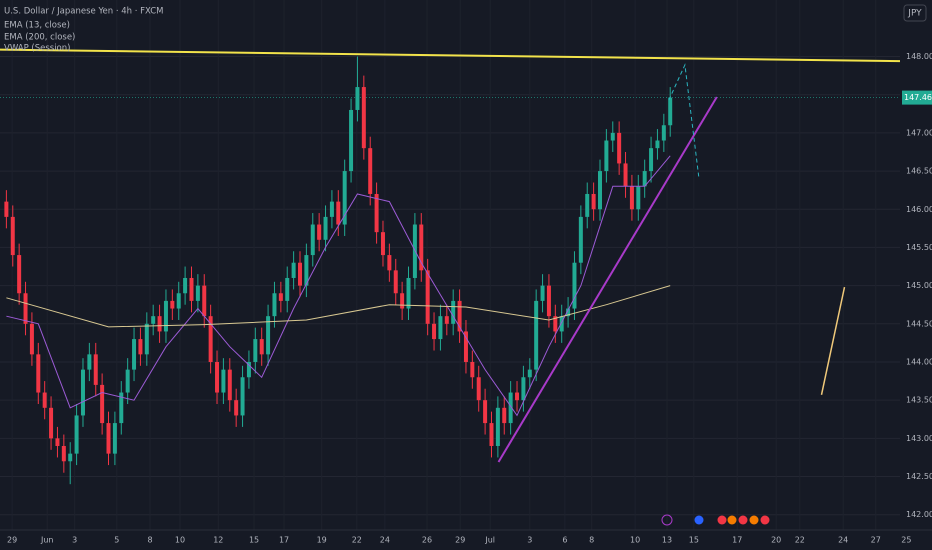  What do you see at coordinates (906, 540) in the screenshot?
I see `x-tick-label: 25` at bounding box center [906, 540].